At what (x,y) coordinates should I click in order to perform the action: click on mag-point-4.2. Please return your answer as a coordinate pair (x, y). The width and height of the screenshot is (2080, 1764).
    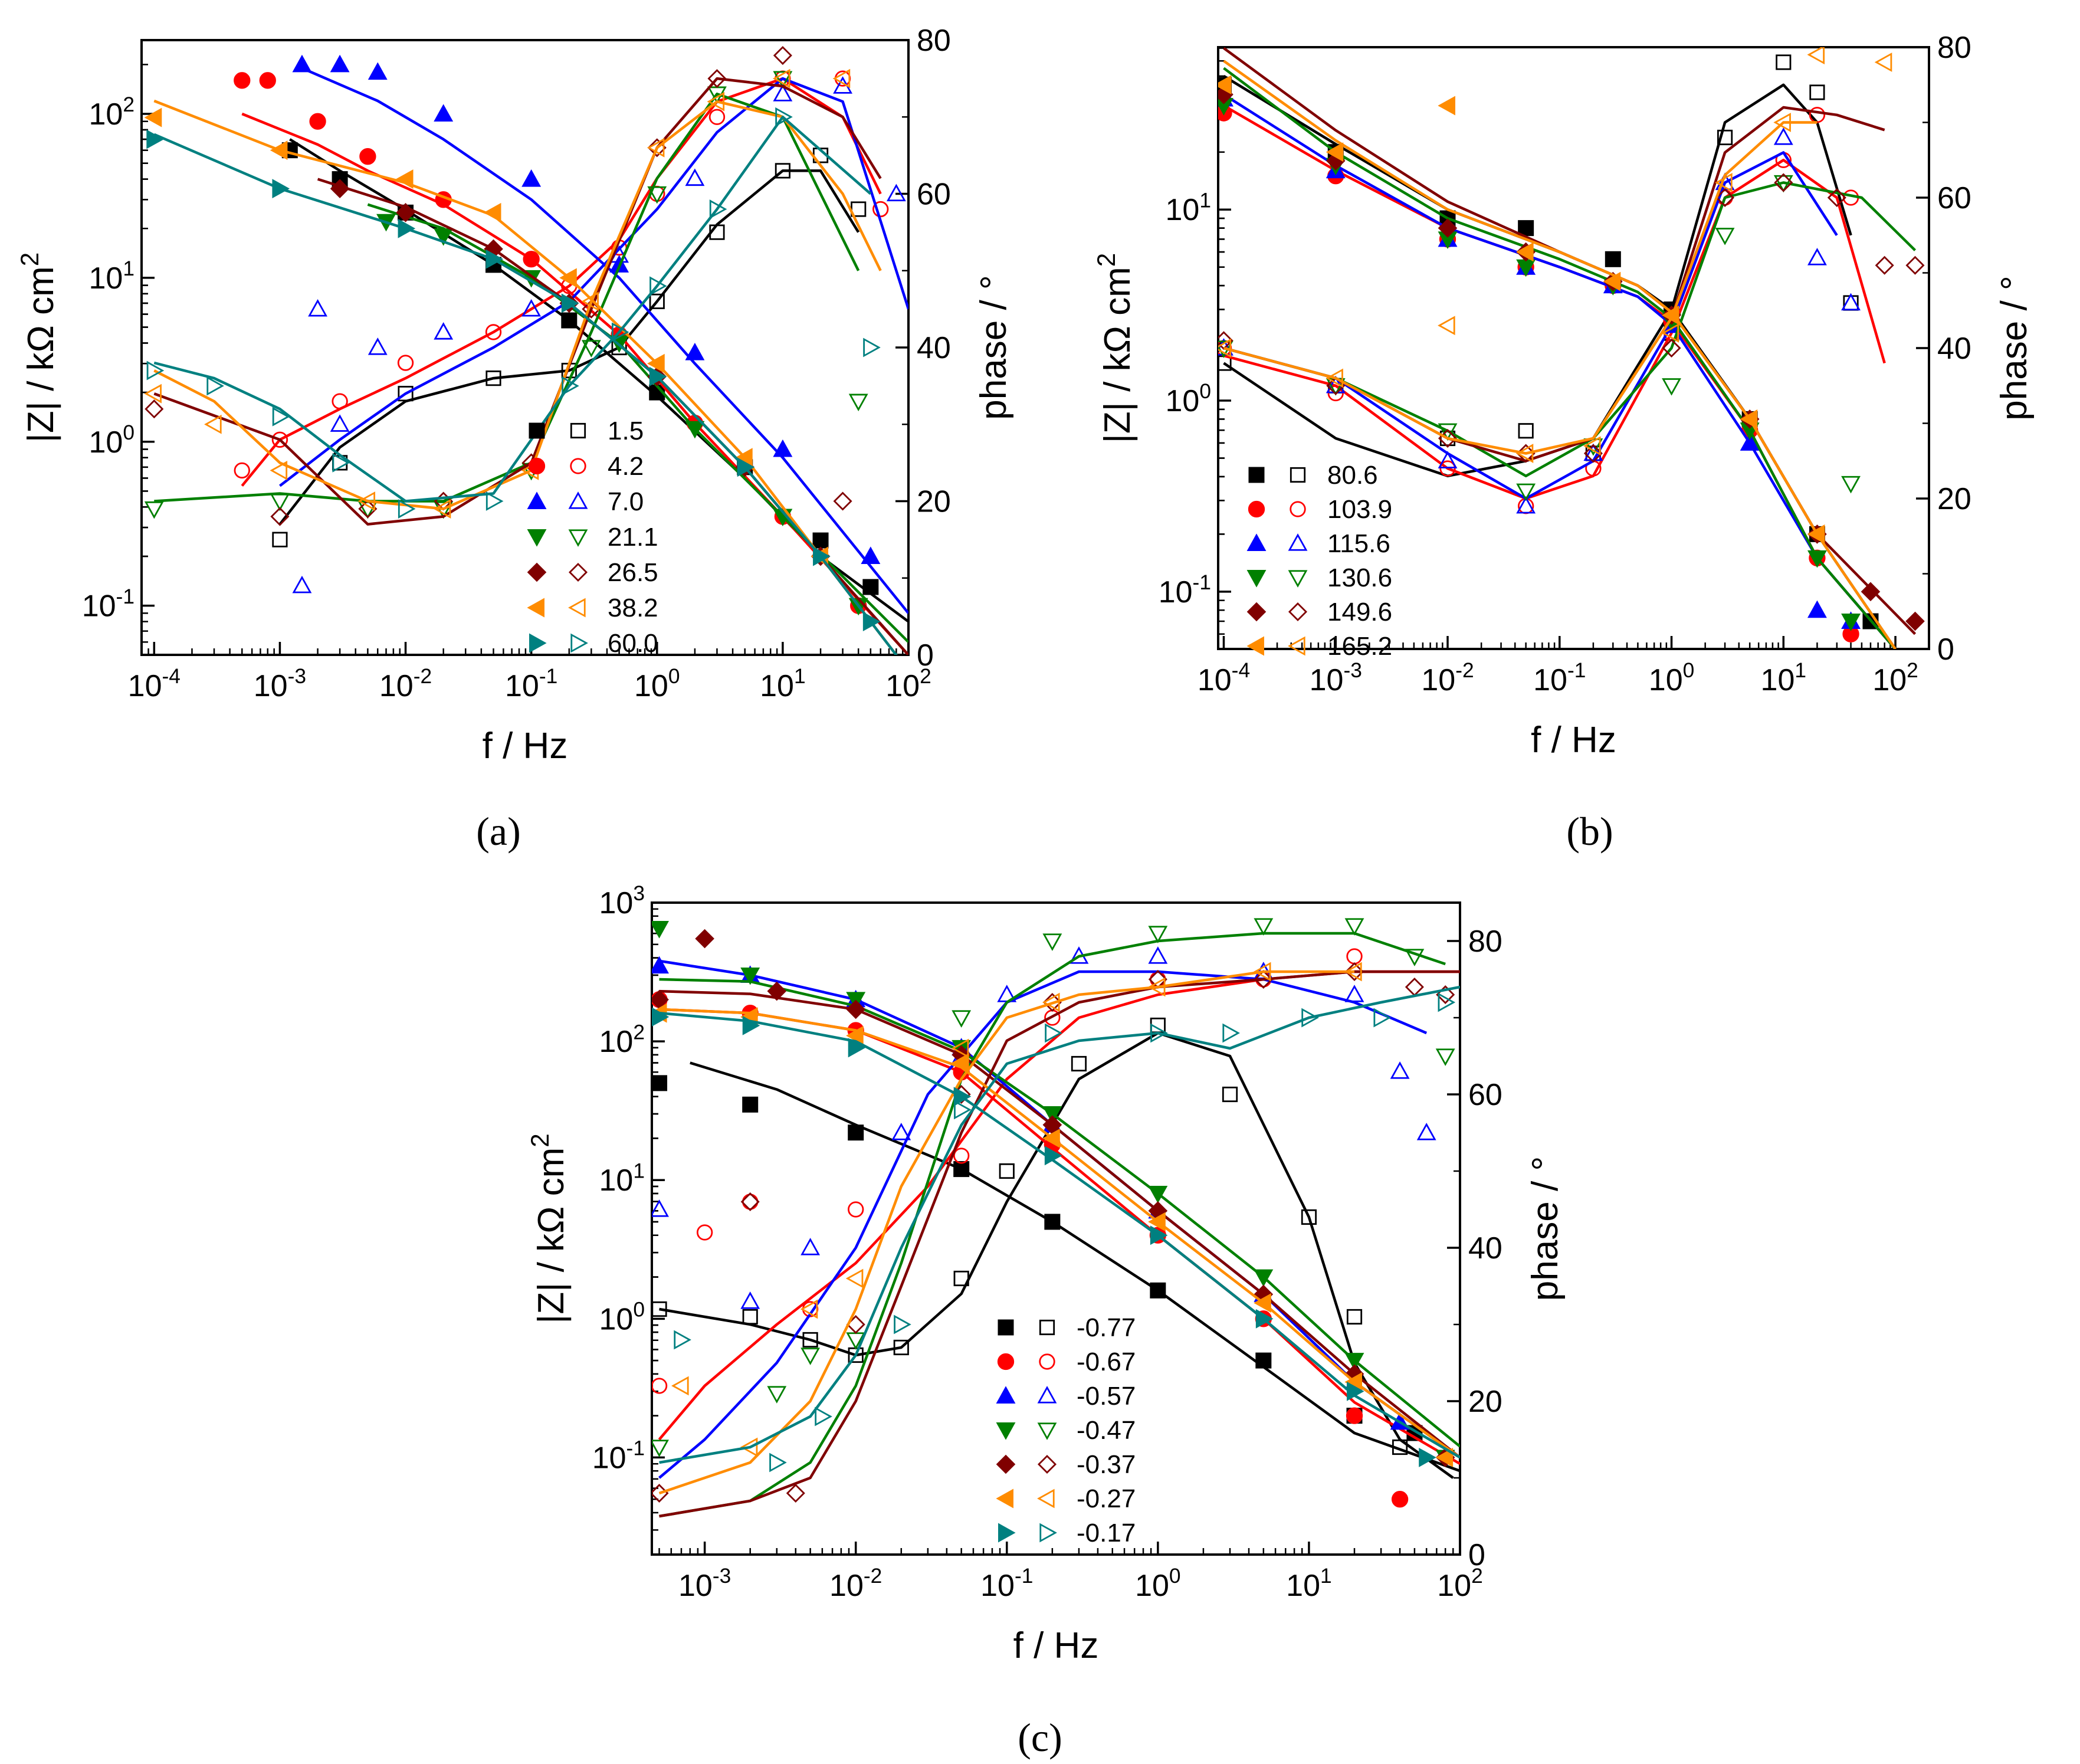
    Looking at the image, I should click on (367, 156).